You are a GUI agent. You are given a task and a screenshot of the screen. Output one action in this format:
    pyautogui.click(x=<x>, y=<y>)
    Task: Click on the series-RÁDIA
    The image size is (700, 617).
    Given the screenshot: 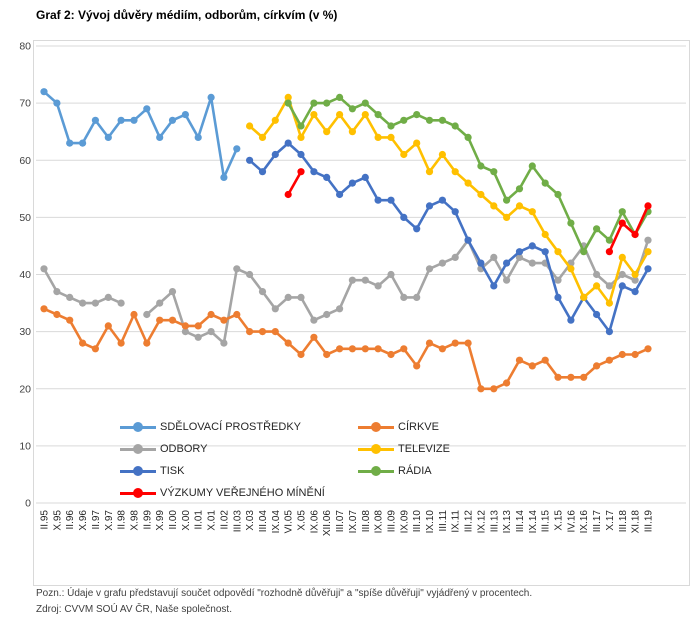 What is the action you would take?
    pyautogui.click(x=468, y=174)
    